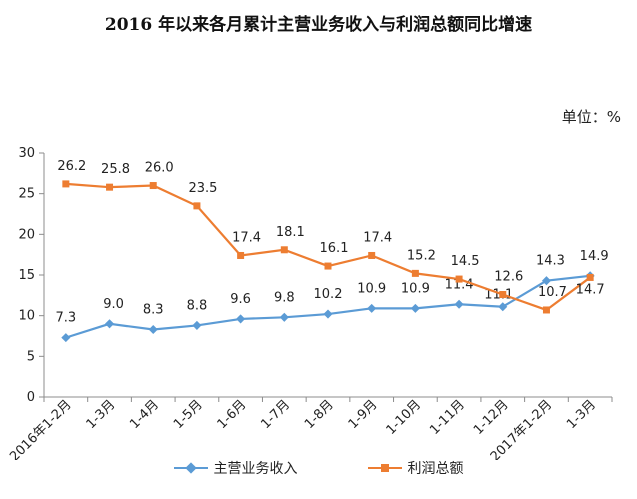 This screenshot has width=637, height=499. Describe the element at coordinates (594, 256) in the screenshot. I see `data-label: 14.9` at that location.